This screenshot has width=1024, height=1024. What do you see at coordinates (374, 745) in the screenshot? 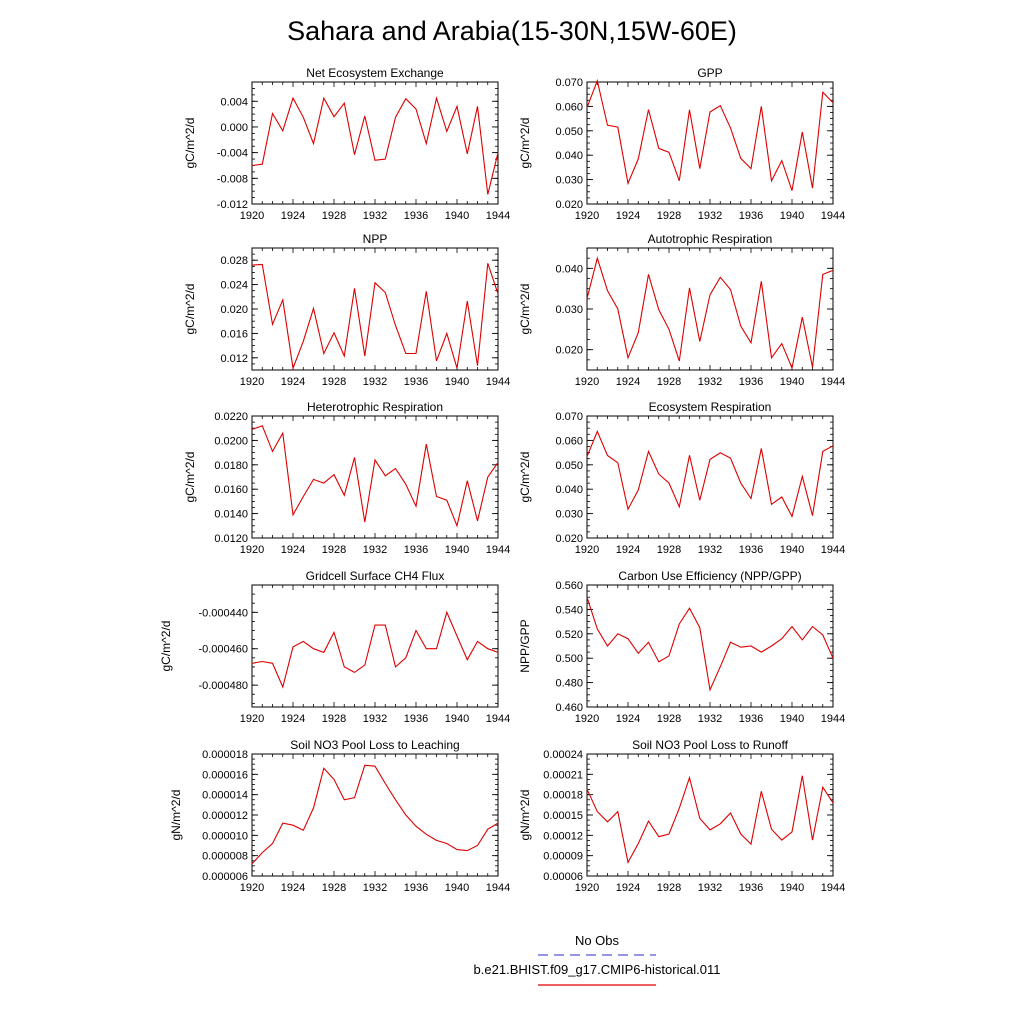
I see `panel-title: Soil NO3 Pool Loss to Leaching` at bounding box center [374, 745].